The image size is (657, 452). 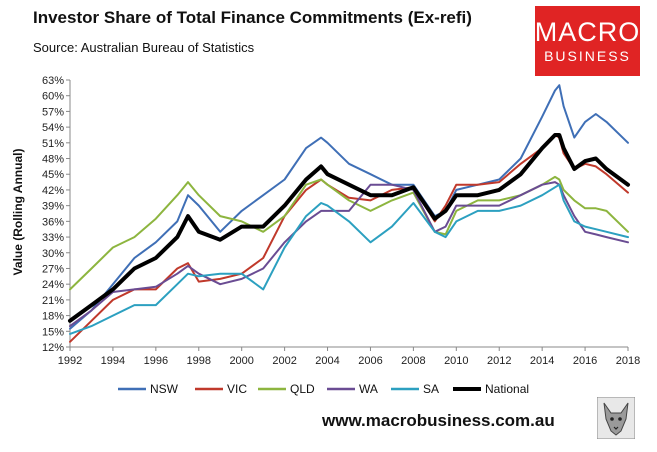 What do you see at coordinates (542, 361) in the screenshot?
I see `x-tick-label: 2014` at bounding box center [542, 361].